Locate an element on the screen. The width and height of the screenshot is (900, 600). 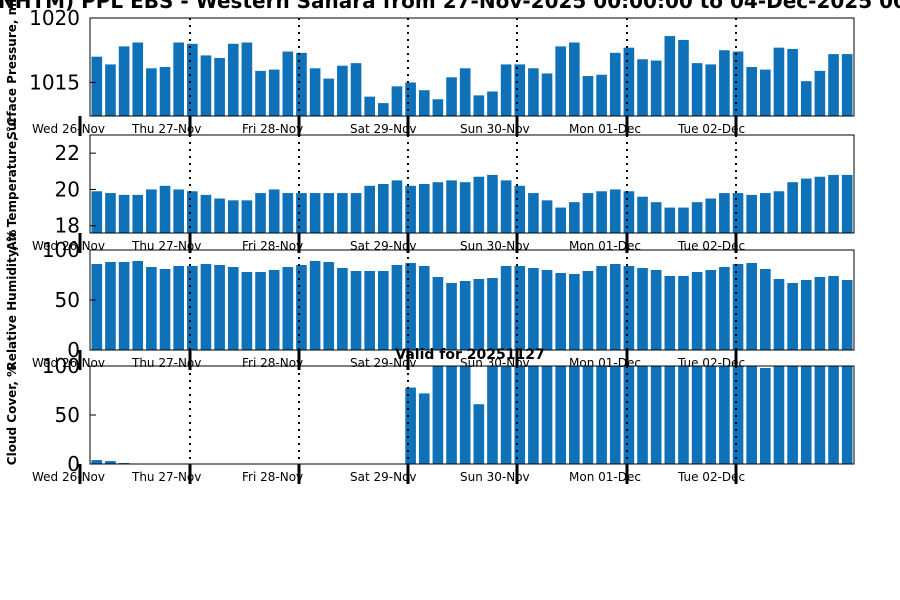
pressure-ytick-label: 1020 is located at coordinates (54, 18).